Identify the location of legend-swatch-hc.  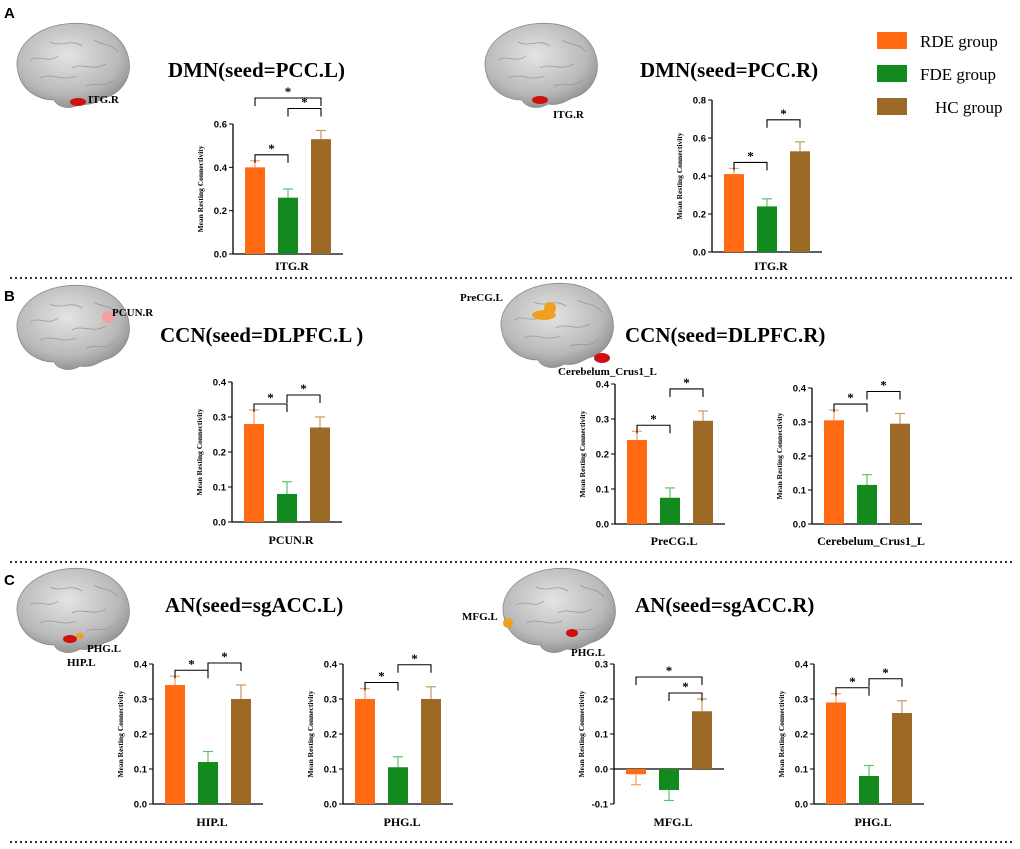
(892, 106).